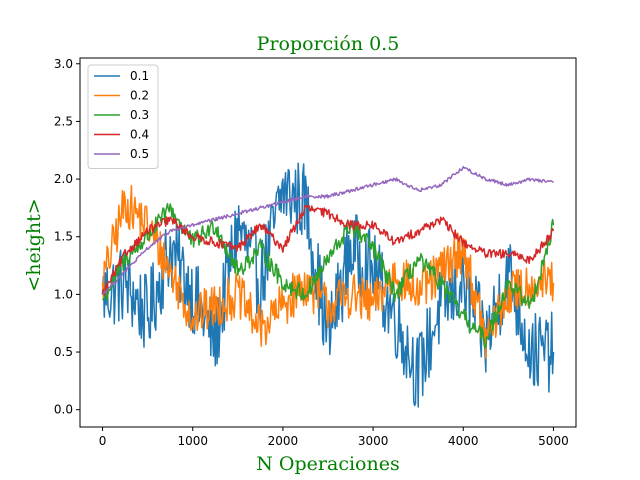 The image size is (640, 480). I want to click on y-tick-label: 0.0, so click(63, 410).